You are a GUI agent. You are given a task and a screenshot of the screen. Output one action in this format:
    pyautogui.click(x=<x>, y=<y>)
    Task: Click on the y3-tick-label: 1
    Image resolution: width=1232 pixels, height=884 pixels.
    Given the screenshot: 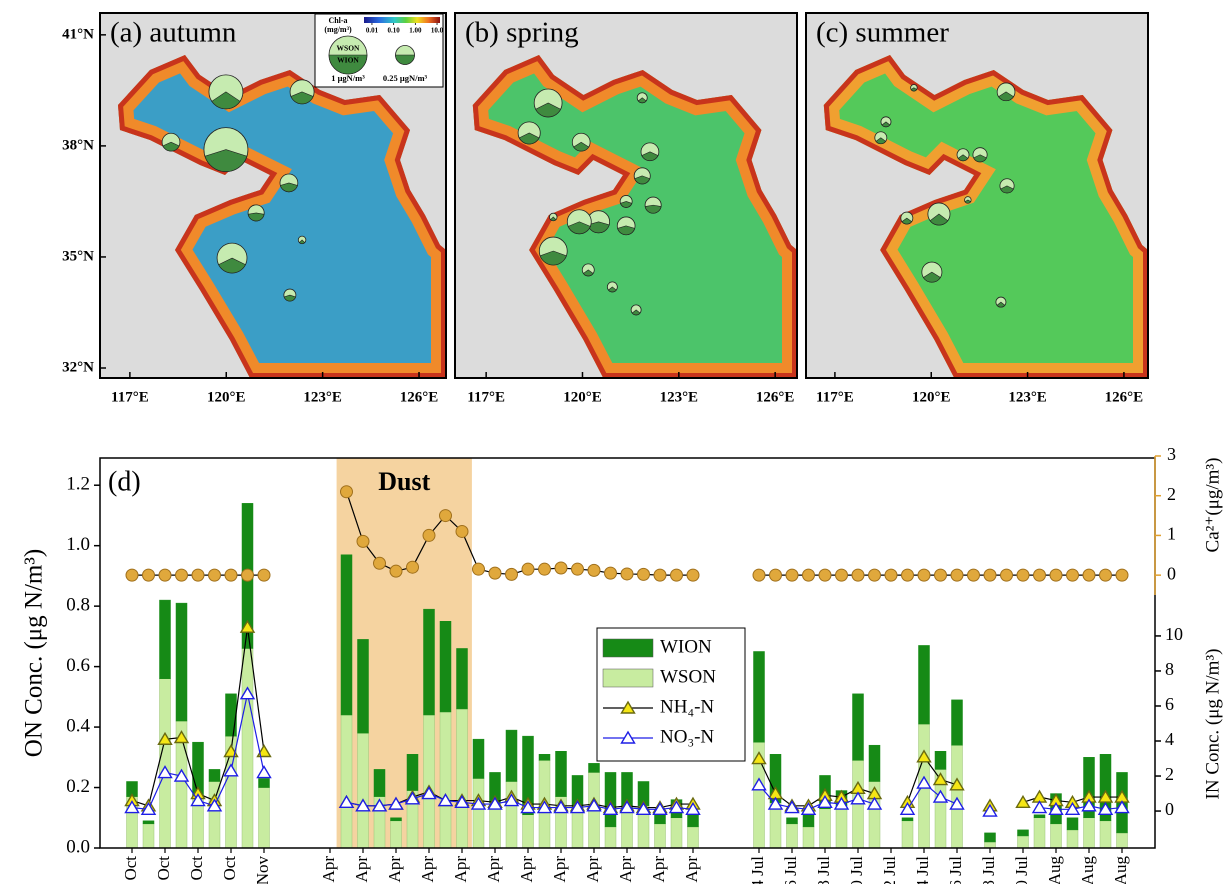 What is the action you would take?
    pyautogui.click(x=1171, y=534)
    